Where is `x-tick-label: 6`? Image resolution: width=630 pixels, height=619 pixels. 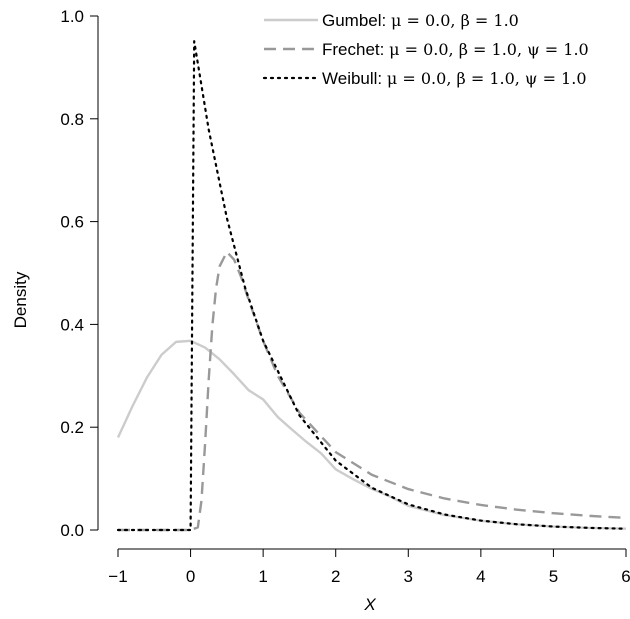 x-tick-label: 6 is located at coordinates (625, 576).